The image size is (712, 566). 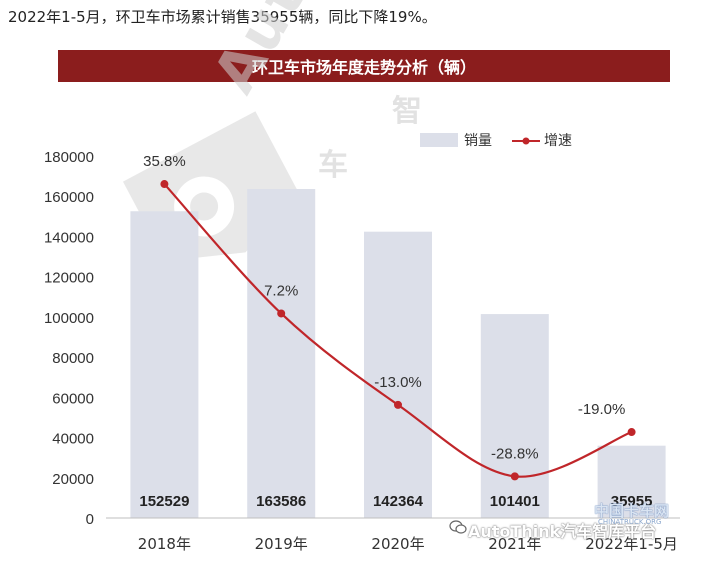 I want to click on y-tick-label: 40000, so click(x=73, y=439).